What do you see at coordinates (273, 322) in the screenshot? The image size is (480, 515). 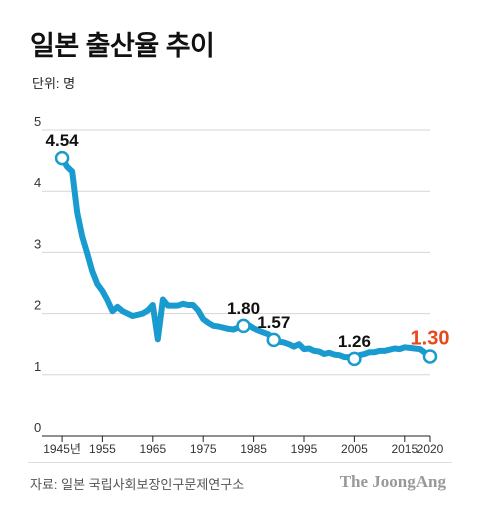 I see `data-label: 1.57` at bounding box center [273, 322].